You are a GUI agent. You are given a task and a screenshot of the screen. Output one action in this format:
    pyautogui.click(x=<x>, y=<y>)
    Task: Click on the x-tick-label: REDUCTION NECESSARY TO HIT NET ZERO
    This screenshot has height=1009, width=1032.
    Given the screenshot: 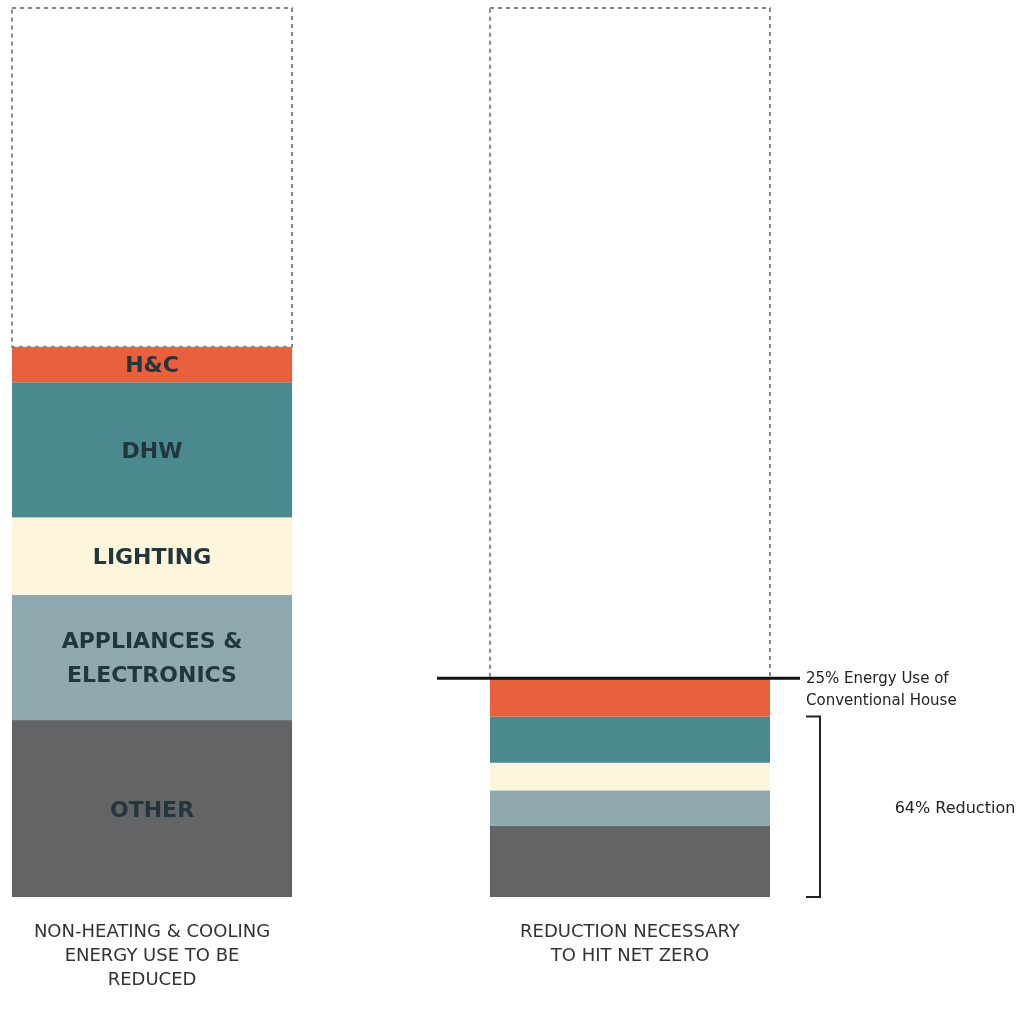 What is the action you would take?
    pyautogui.click(x=630, y=942)
    